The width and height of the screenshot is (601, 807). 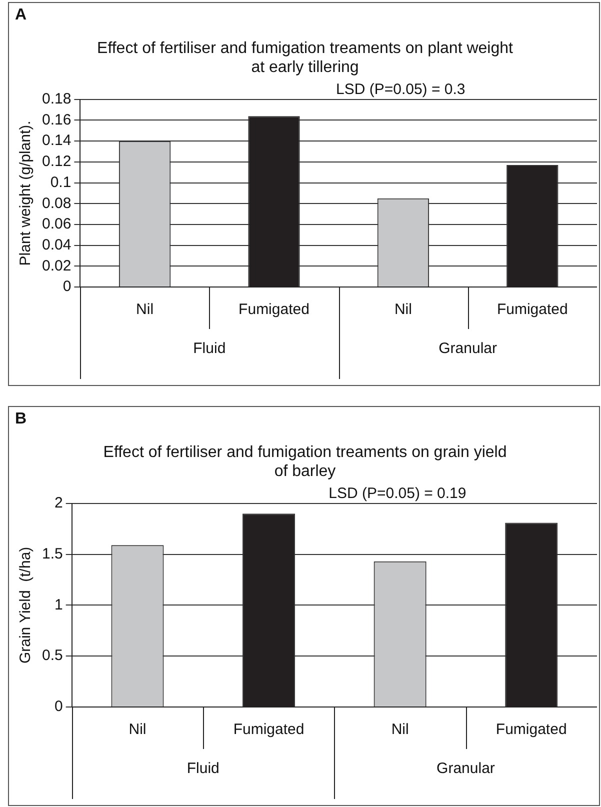 What do you see at coordinates (57, 203) in the screenshot?
I see `y-tick-label: 0.08` at bounding box center [57, 203].